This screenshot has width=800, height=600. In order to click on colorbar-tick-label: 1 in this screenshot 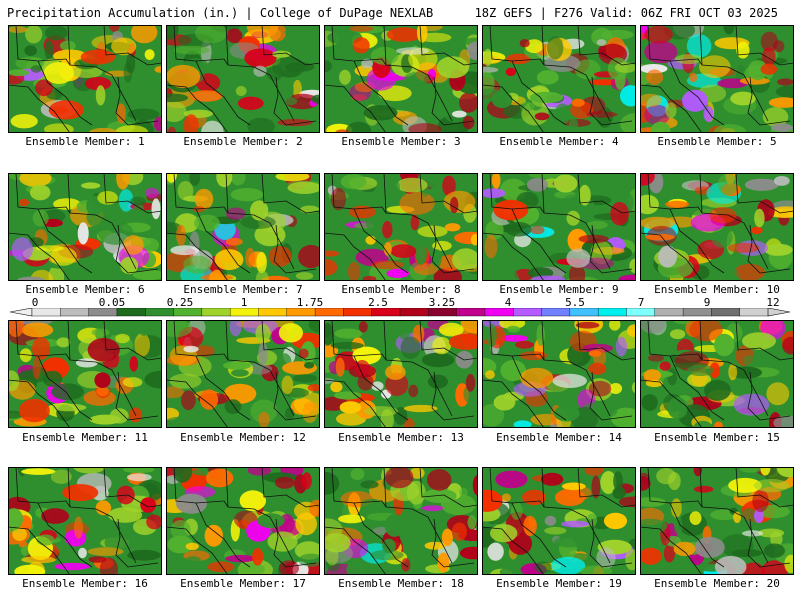, I will do `click(244, 302)`.